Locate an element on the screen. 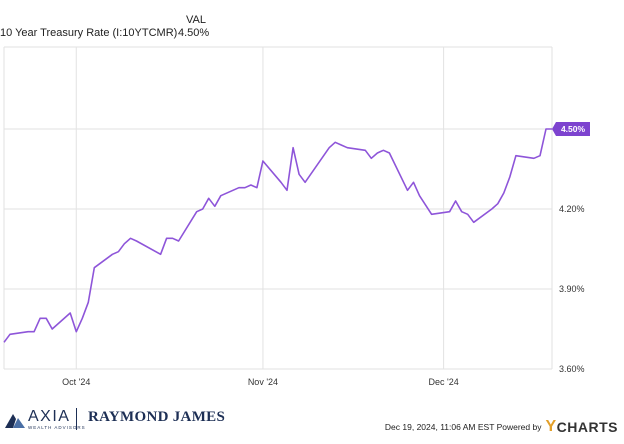 Image resolution: width=624 pixels, height=444 pixels. axia-name: AXIA is located at coordinates (49, 416).